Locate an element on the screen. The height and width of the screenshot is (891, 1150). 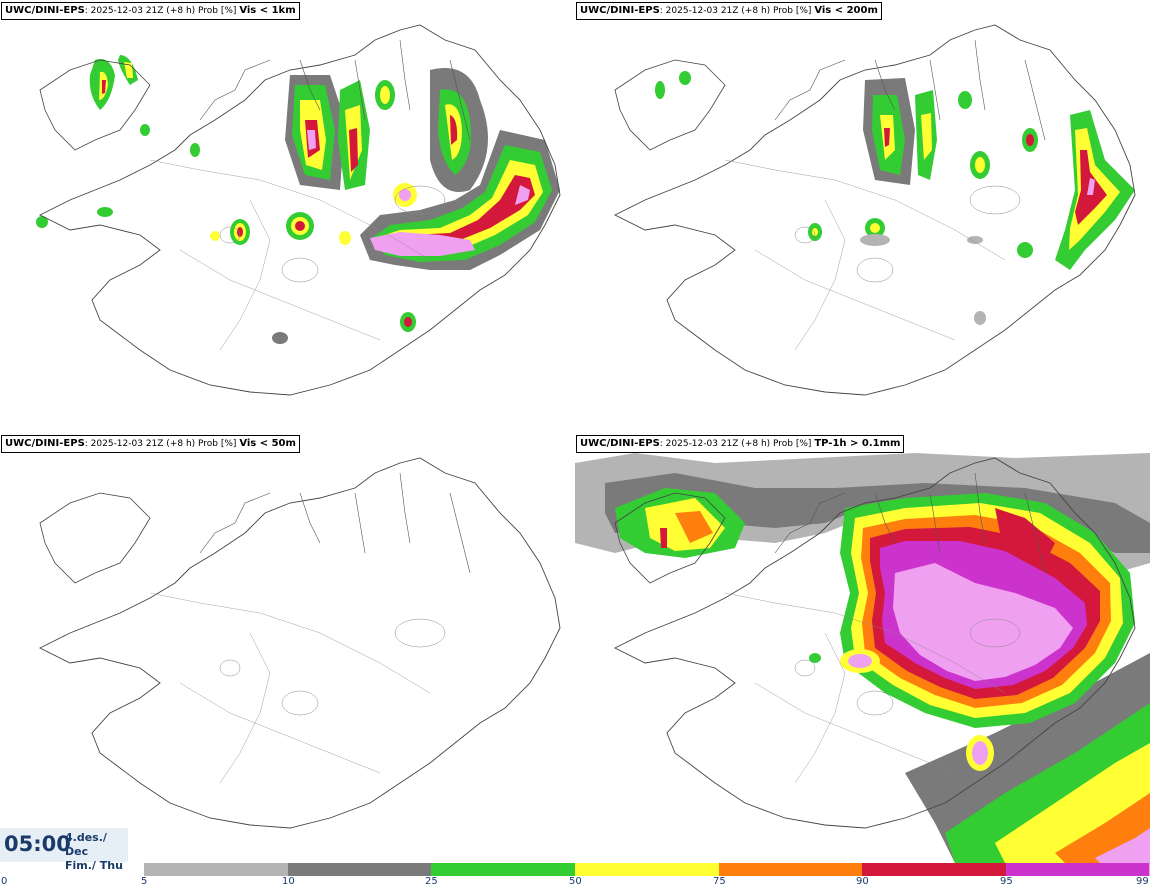
colorbar-tick: 25 is located at coordinates (431, 881).